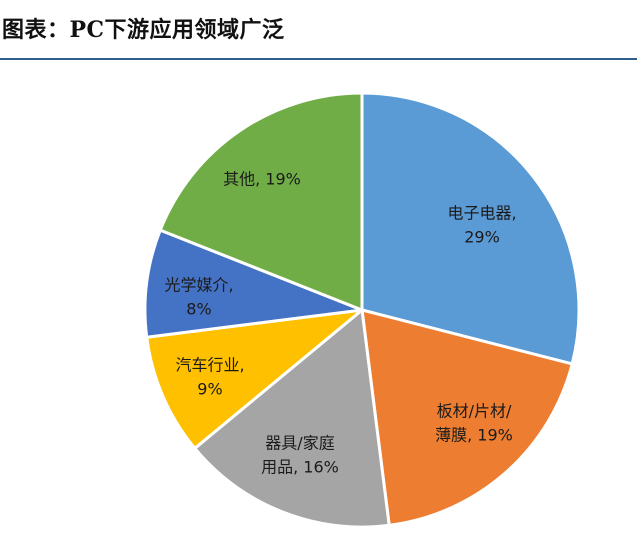 This screenshot has height=553, width=637. What do you see at coordinates (209, 389) in the screenshot?
I see `slice-label-4-line-2: 9%` at bounding box center [209, 389].